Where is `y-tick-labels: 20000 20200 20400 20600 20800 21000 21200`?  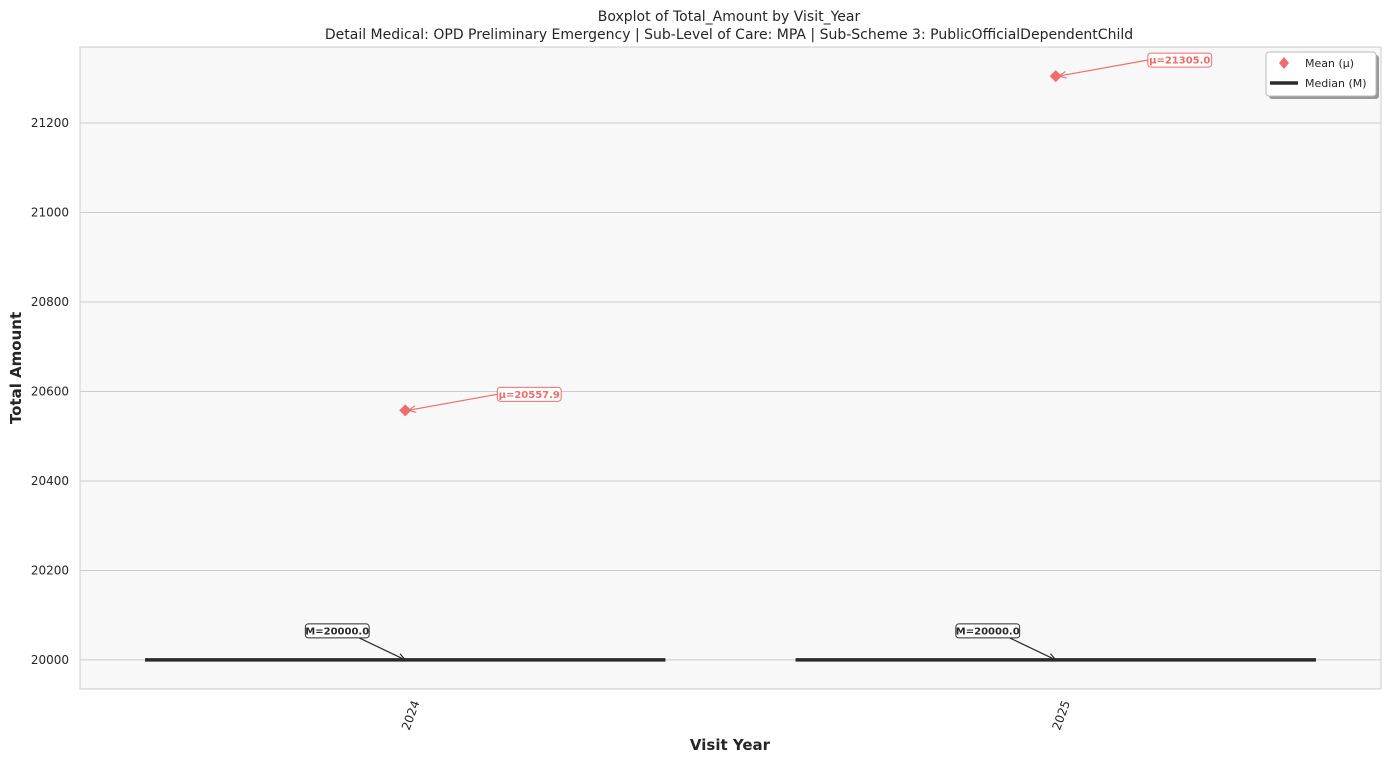 y-tick-labels: 20000 20200 20400 20600 20800 21000 21200 is located at coordinates (50, 391).